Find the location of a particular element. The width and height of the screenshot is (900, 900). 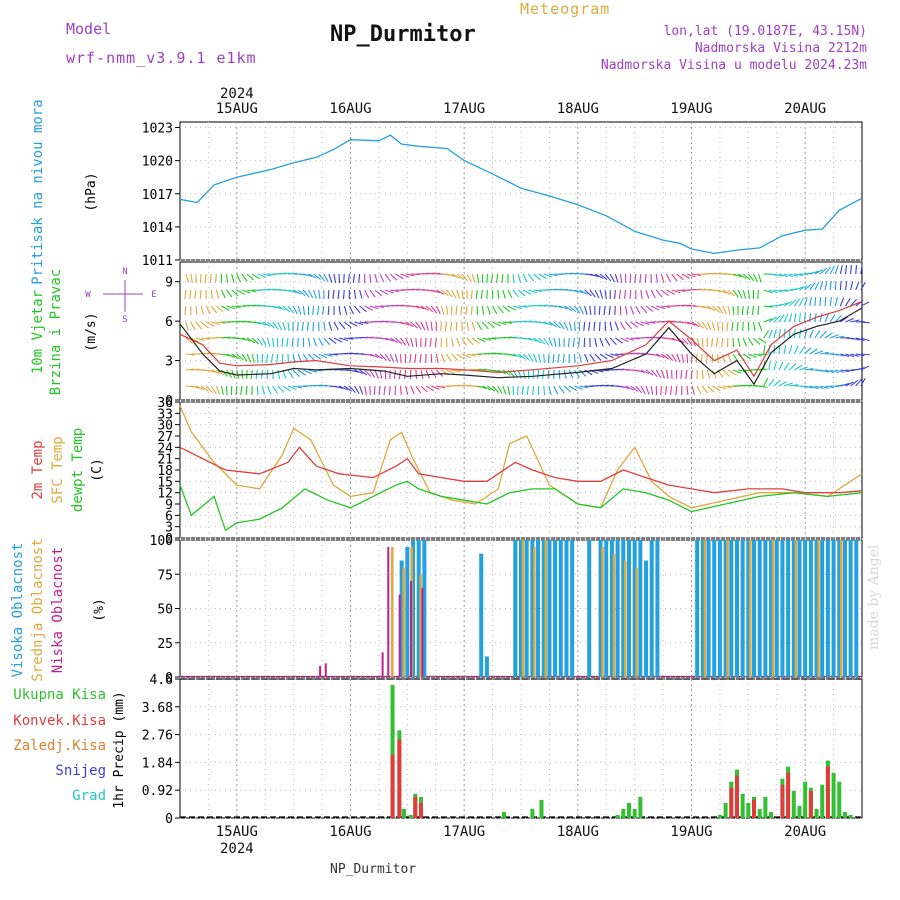

clouds-ytick-label: 75 is located at coordinates (165, 575).